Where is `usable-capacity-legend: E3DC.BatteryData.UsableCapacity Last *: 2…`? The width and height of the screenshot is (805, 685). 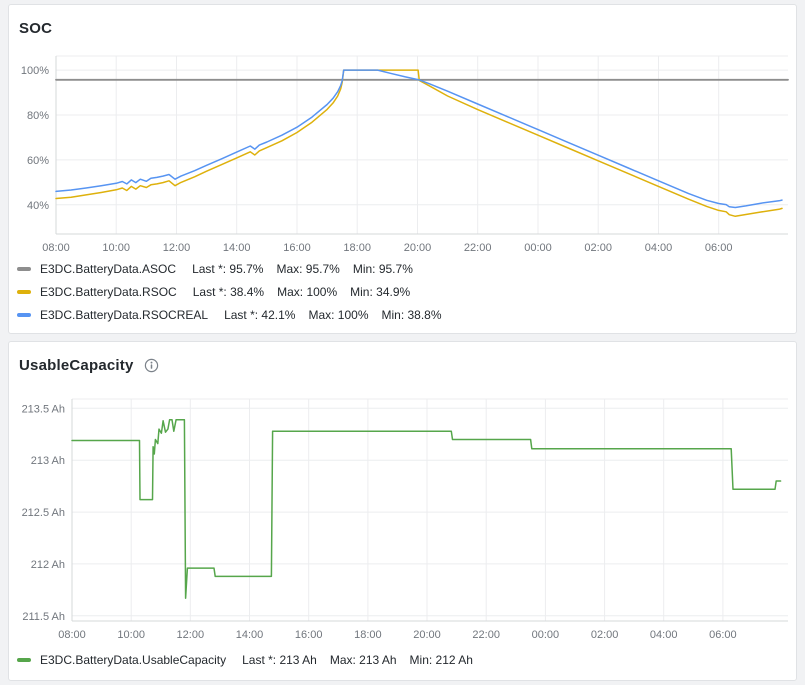 usable-capacity-legend: E3DC.BatteryData.UsableCapacity Last *: 2… is located at coordinates (402, 659).